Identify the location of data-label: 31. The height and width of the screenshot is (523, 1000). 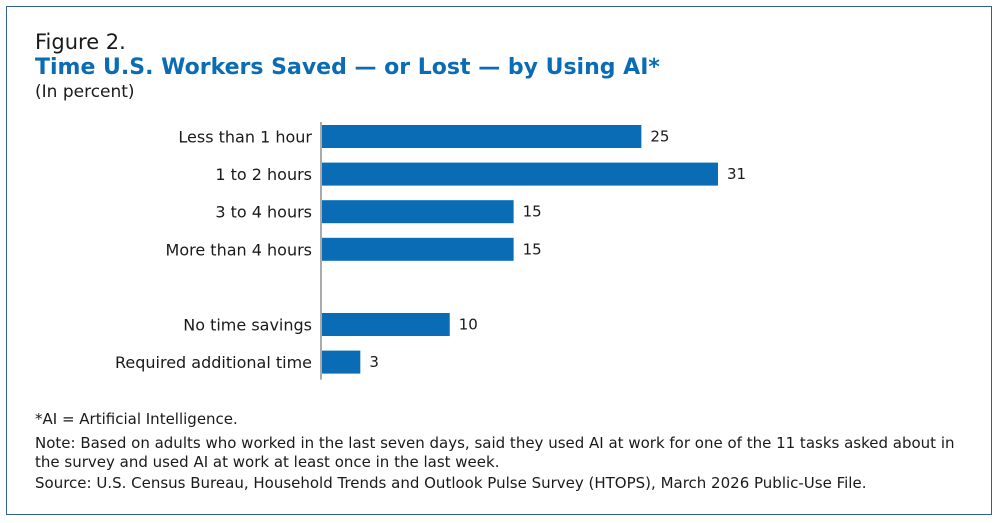
(736, 174).